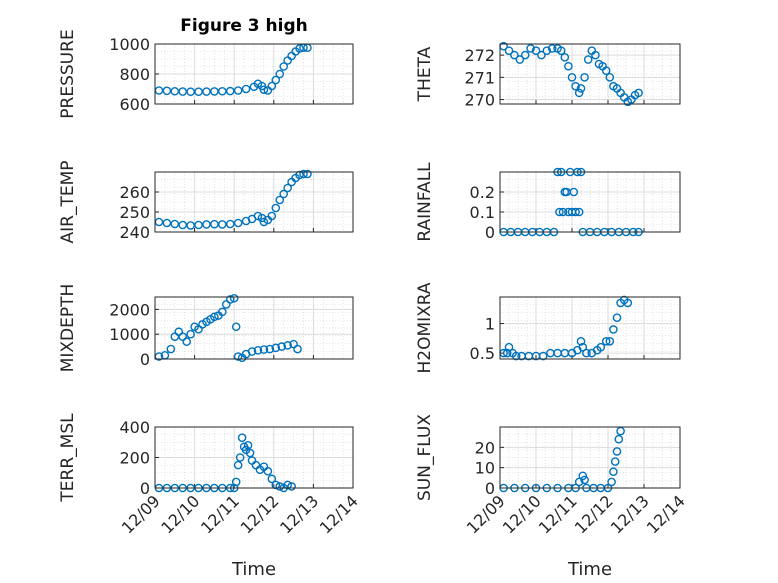  Describe the element at coordinates (485, 468) in the screenshot. I see `y-tick-label: 10` at that location.